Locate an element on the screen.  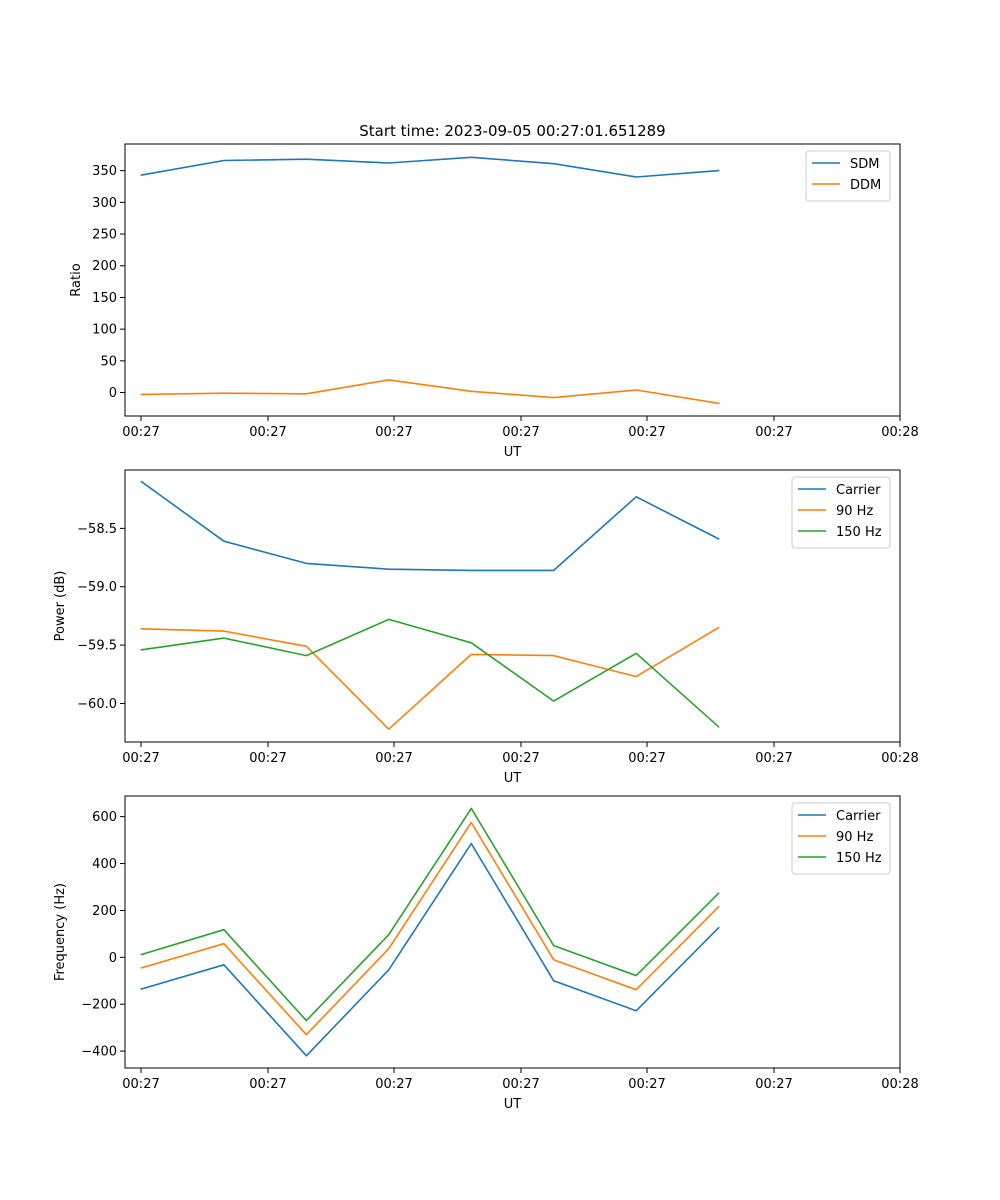
y-axis-label: Power (dB) is located at coordinates (60, 606).